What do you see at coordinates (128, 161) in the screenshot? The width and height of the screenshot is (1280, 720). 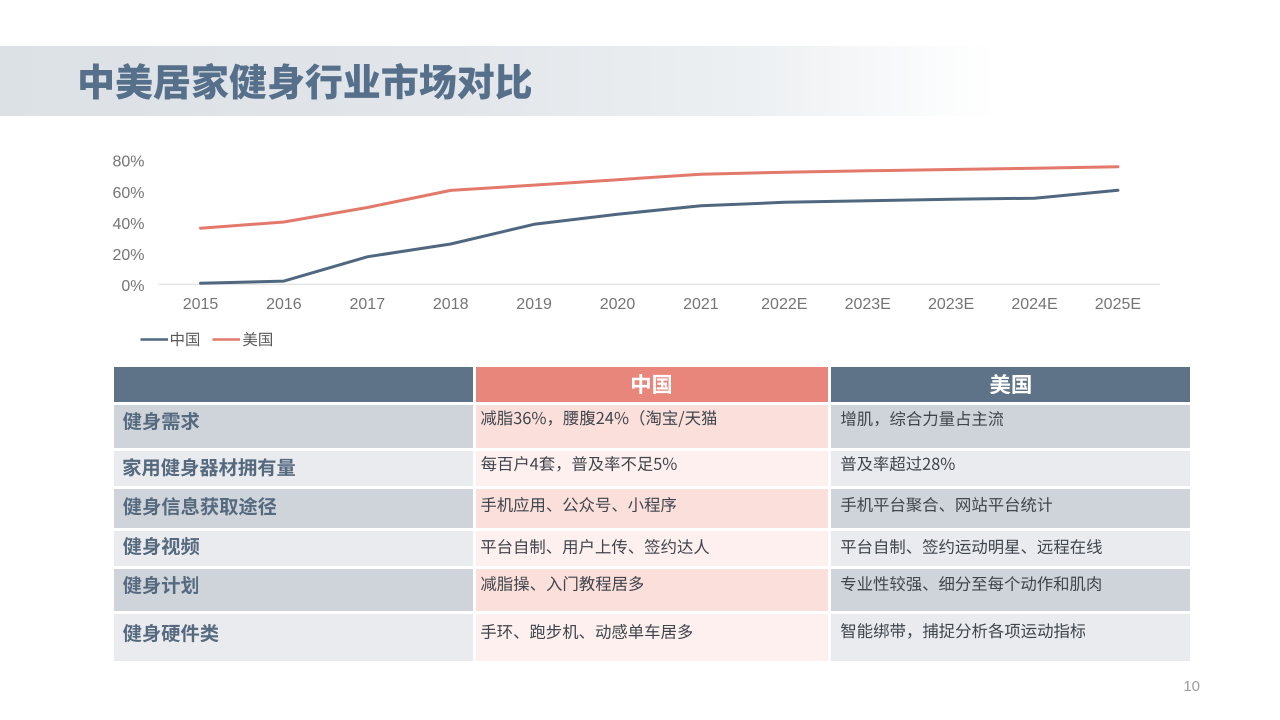 I see `svg-text: 80%` at bounding box center [128, 161].